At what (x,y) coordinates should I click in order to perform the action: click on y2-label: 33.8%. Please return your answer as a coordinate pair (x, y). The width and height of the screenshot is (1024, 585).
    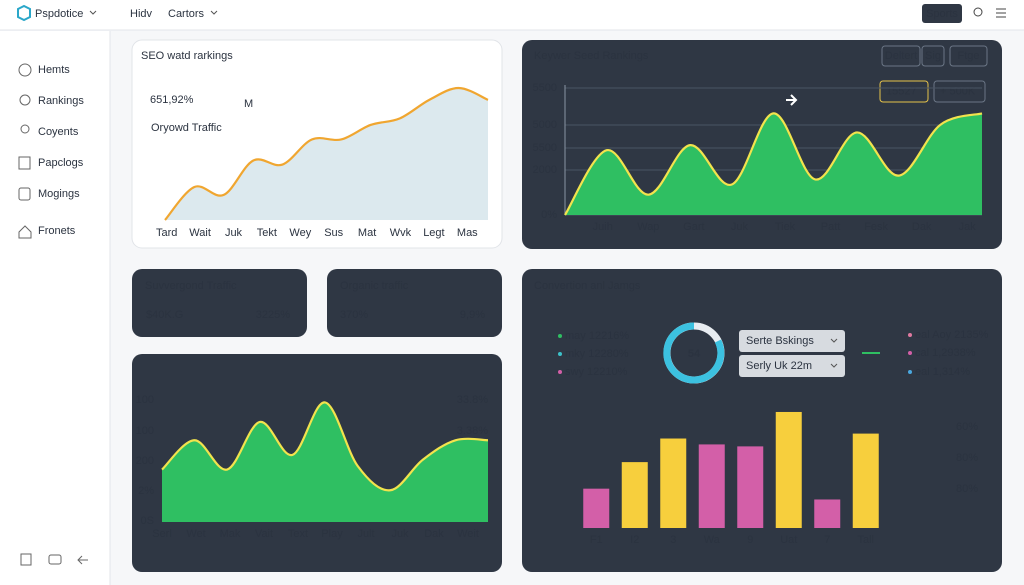
    Looking at the image, I should click on (472, 400).